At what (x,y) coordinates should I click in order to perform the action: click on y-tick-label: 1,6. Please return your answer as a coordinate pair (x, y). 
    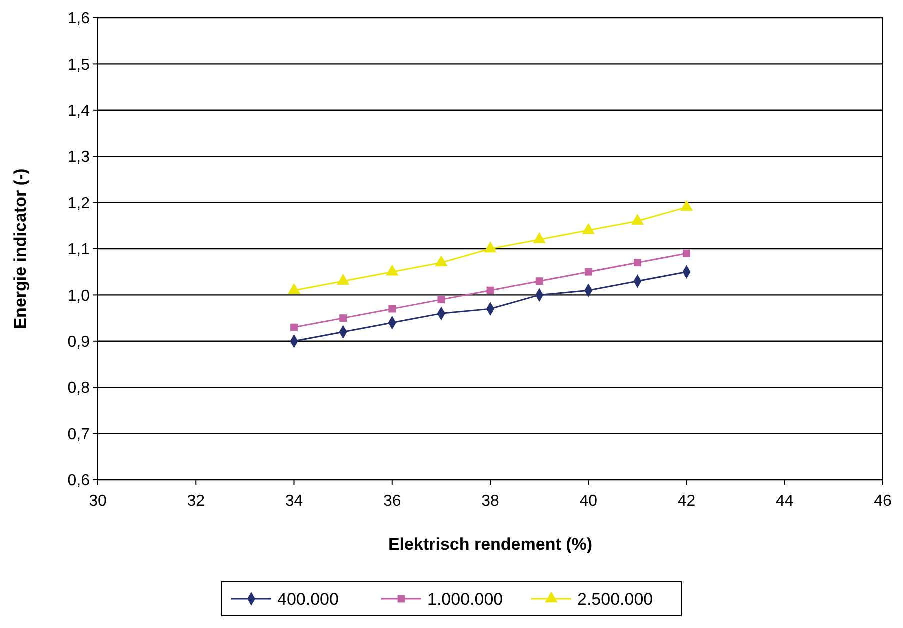
    Looking at the image, I should click on (79, 19).